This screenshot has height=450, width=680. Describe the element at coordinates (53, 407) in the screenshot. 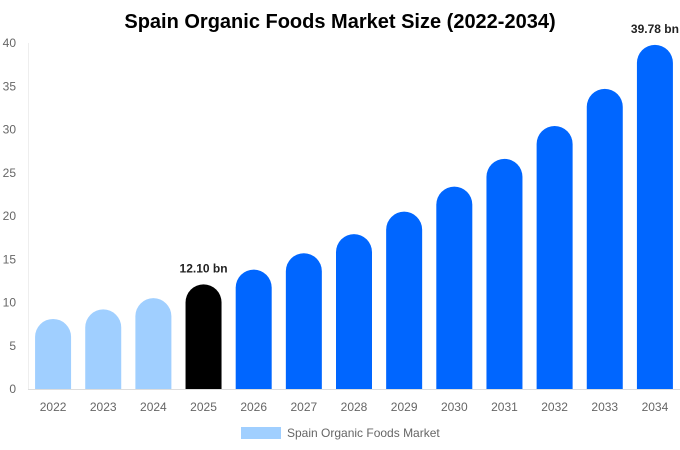

I see `x-tick-label: 2022` at that location.